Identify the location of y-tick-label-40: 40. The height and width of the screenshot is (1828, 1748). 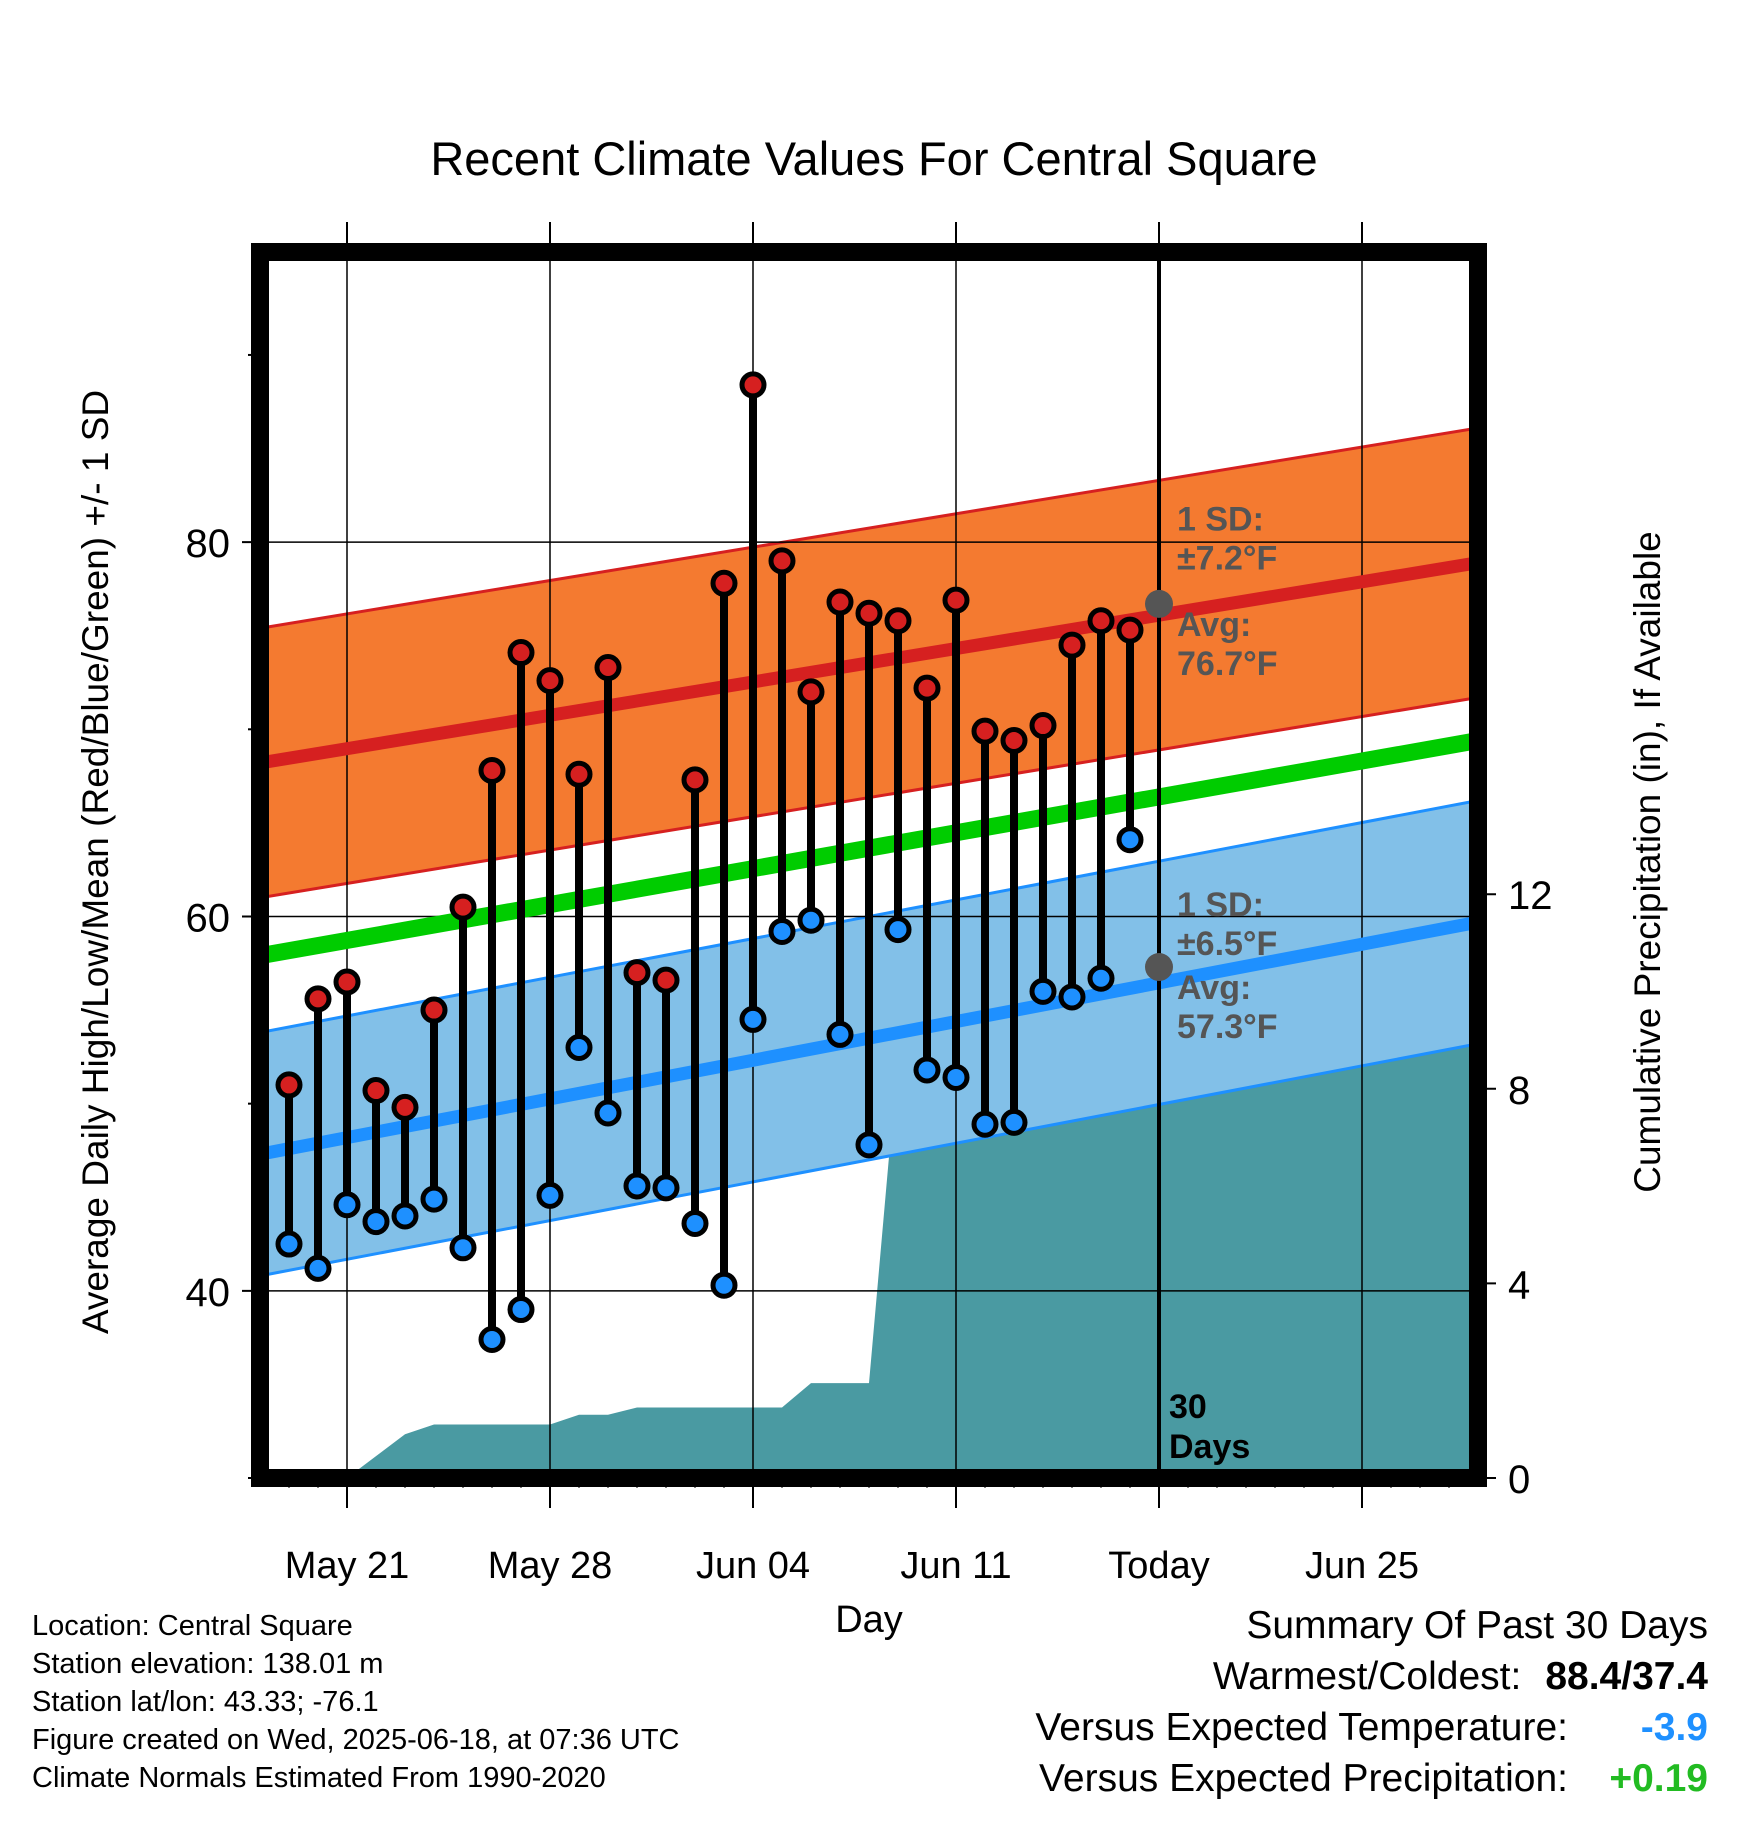
(208, 1293).